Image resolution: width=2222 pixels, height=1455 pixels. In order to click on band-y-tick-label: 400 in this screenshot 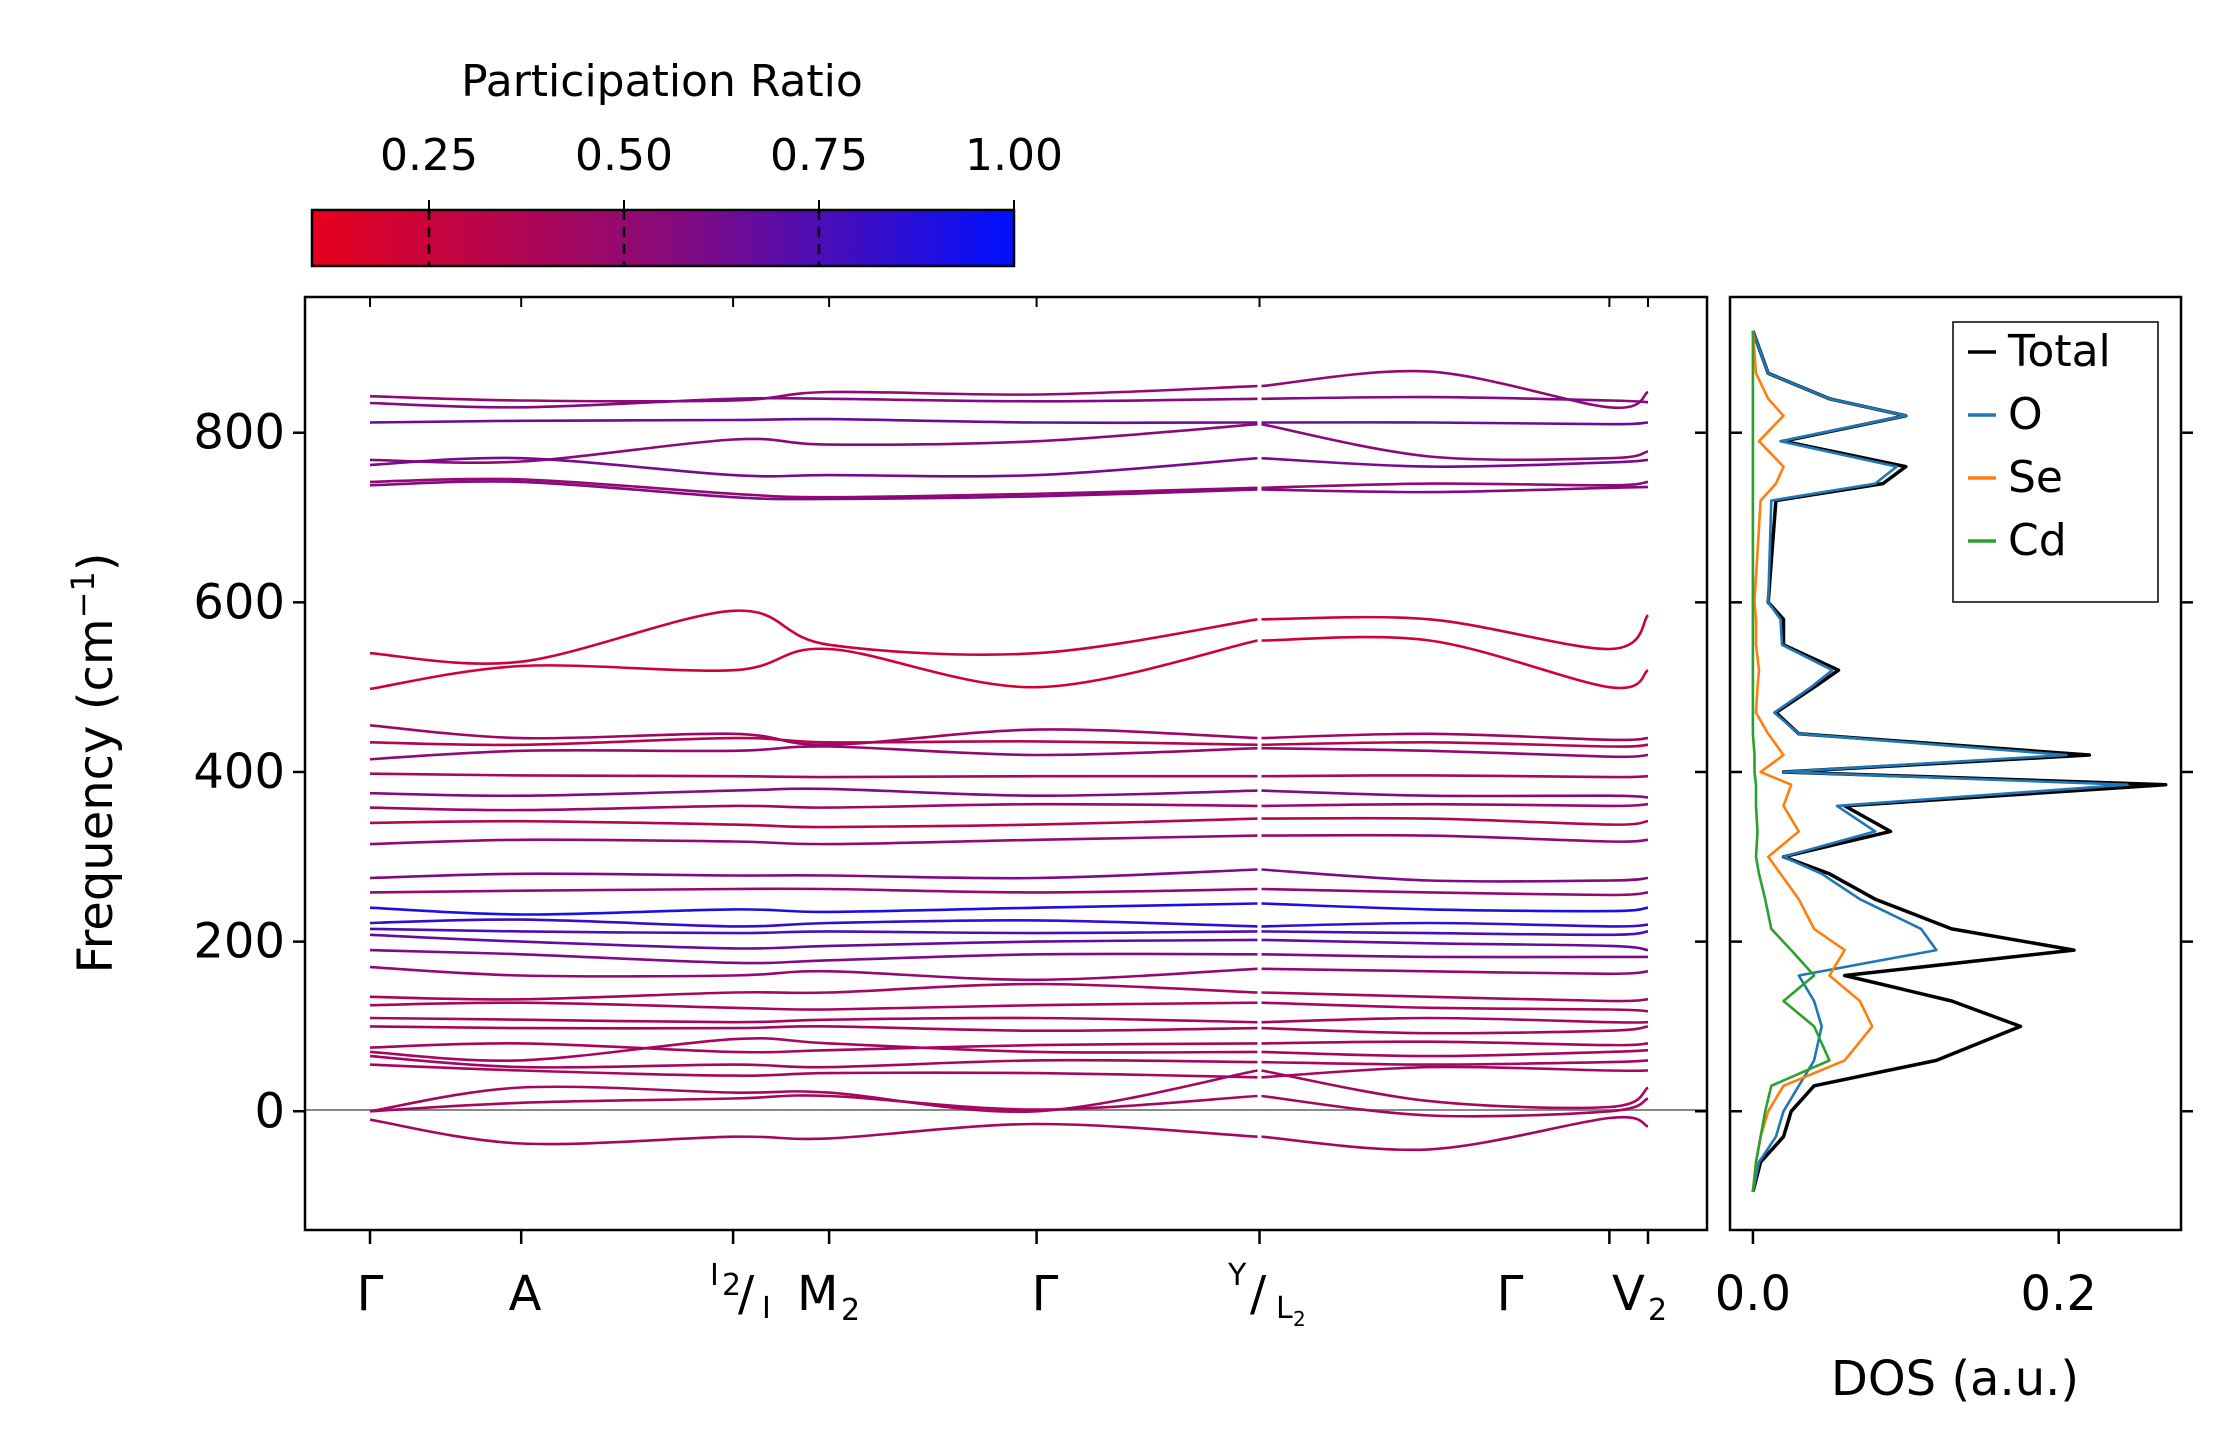, I will do `click(239, 772)`.